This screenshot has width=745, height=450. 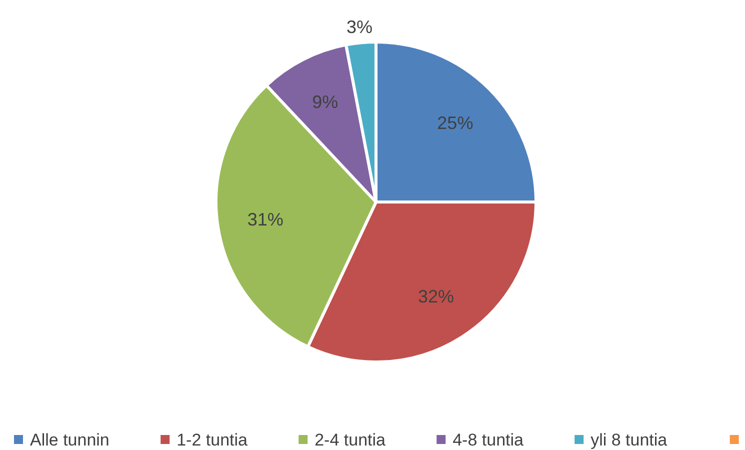 What do you see at coordinates (488, 440) in the screenshot?
I see `legend-label: 4-8 tuntia` at bounding box center [488, 440].